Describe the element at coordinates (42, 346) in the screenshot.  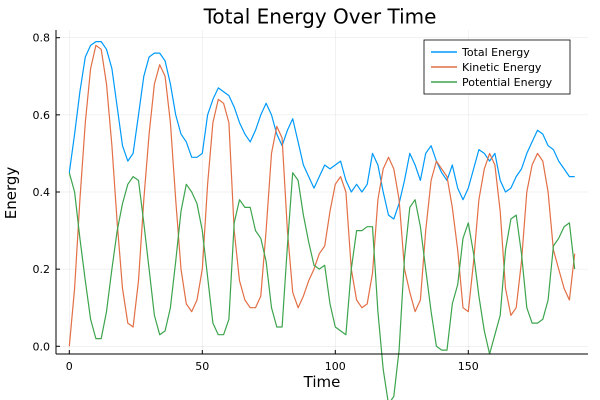
I see `y-tick-label: 0.0` at that location.